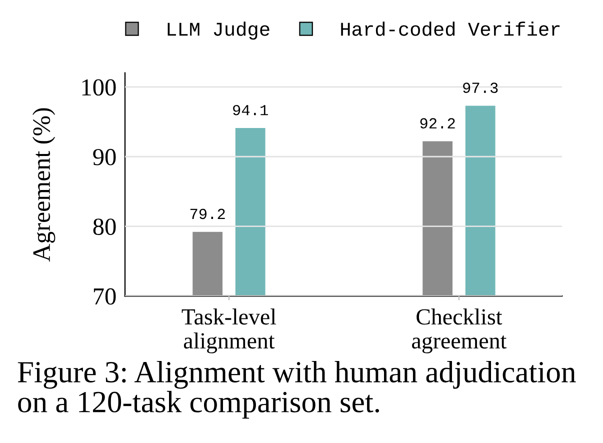 The height and width of the screenshot is (443, 603). What do you see at coordinates (219, 31) in the screenshot?
I see `legend-label: LLM Judge` at bounding box center [219, 31].